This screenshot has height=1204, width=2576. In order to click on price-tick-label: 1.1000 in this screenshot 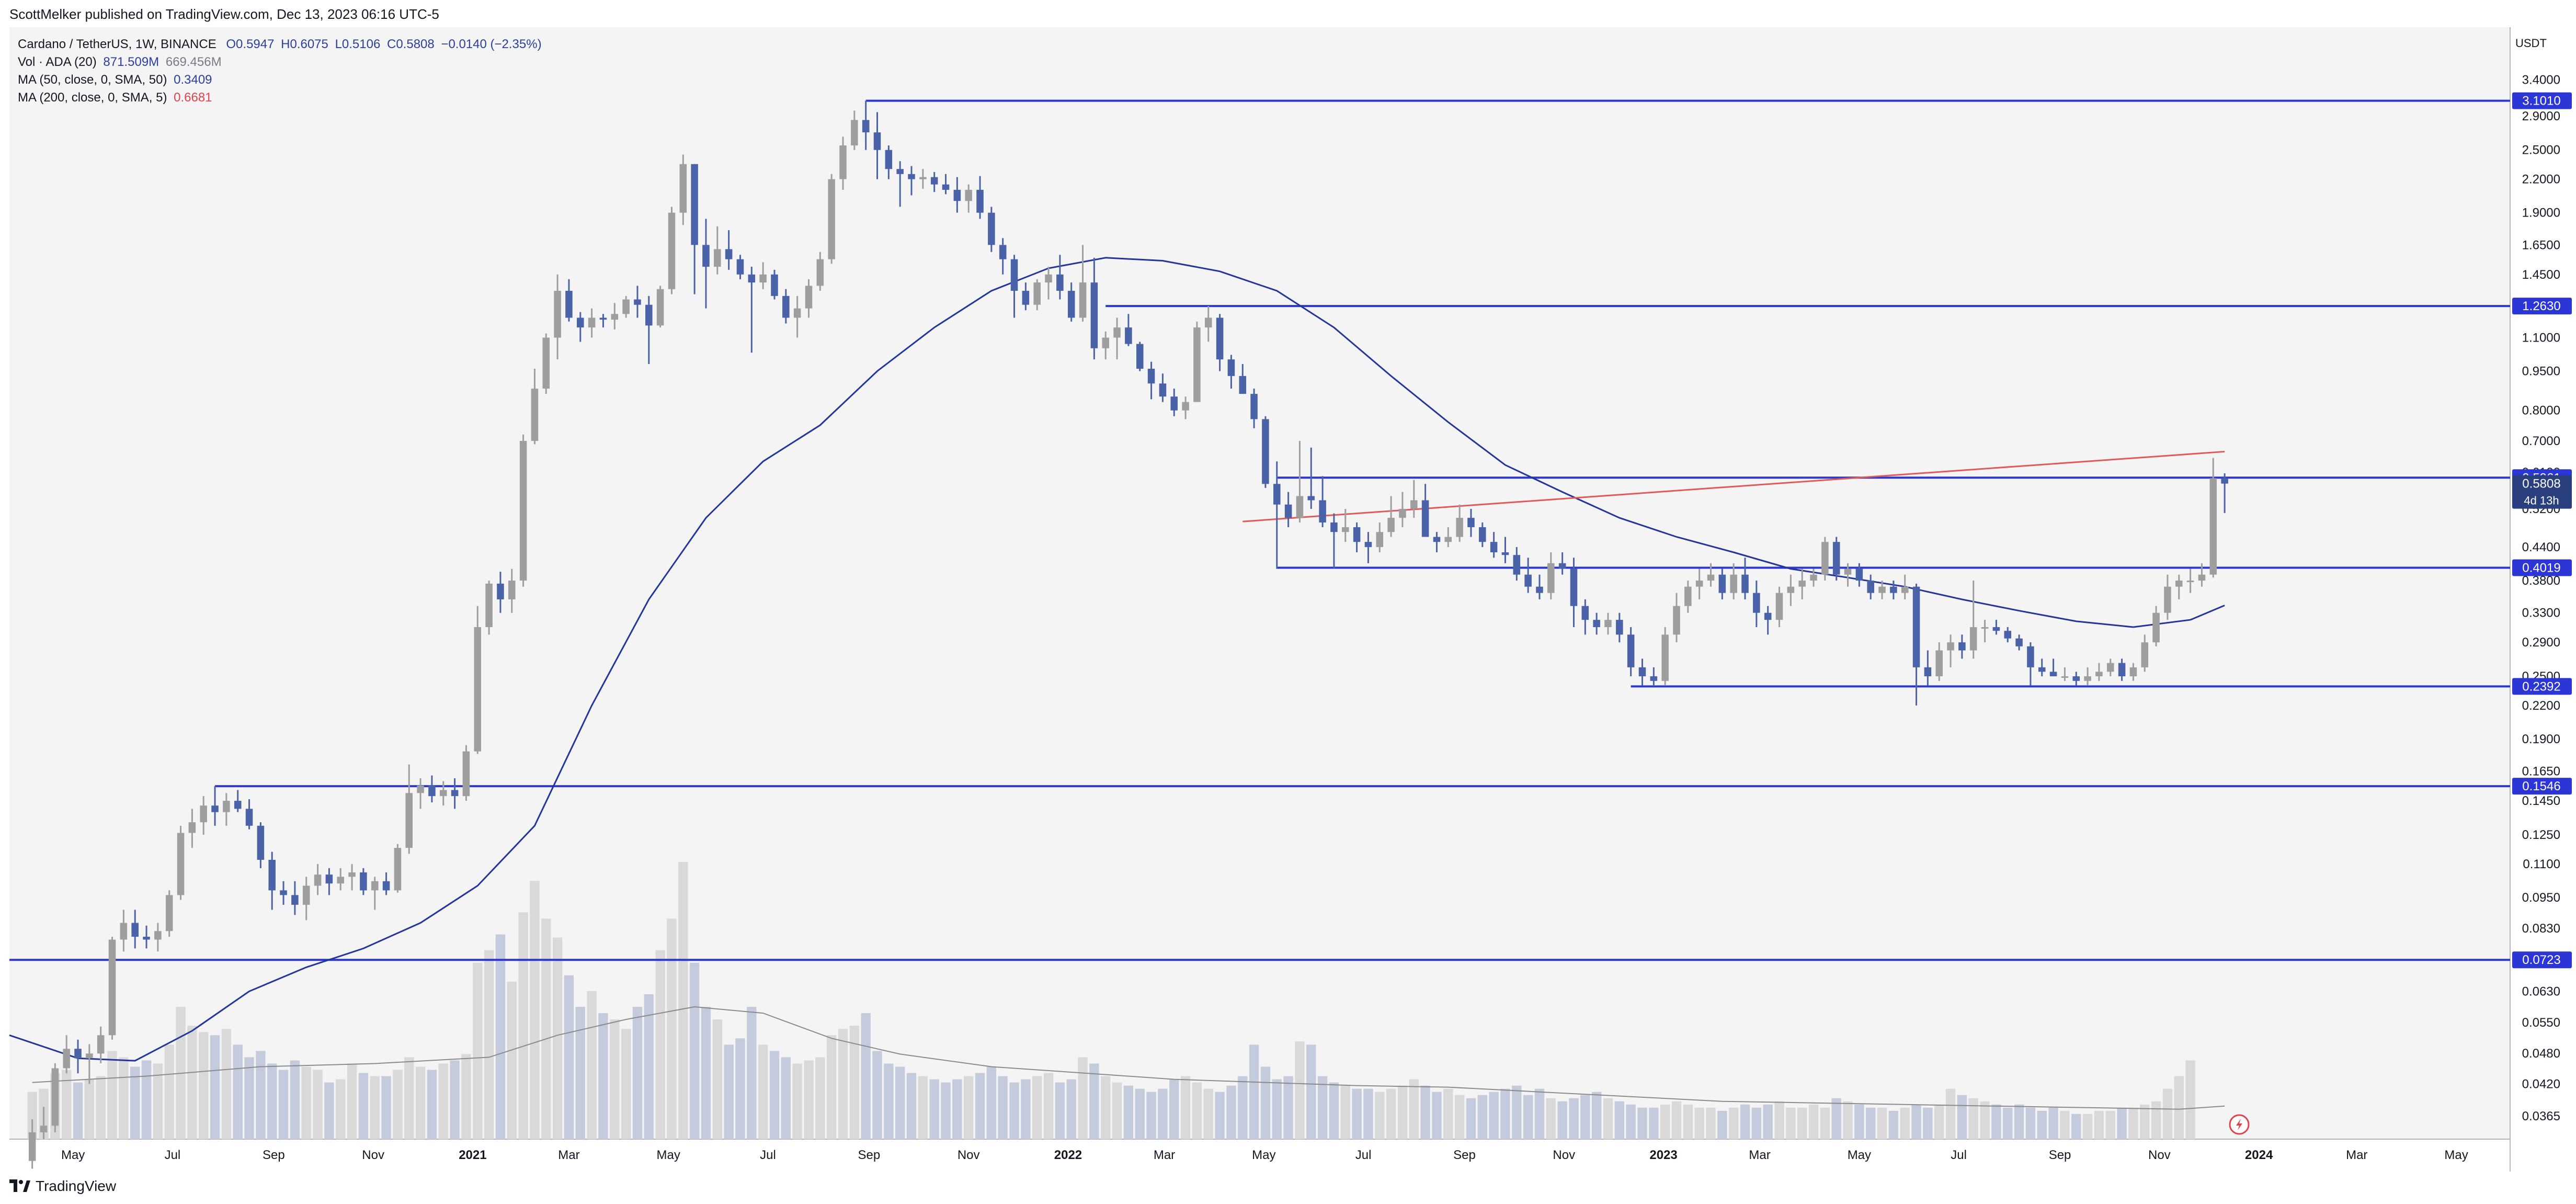, I will do `click(2541, 338)`.